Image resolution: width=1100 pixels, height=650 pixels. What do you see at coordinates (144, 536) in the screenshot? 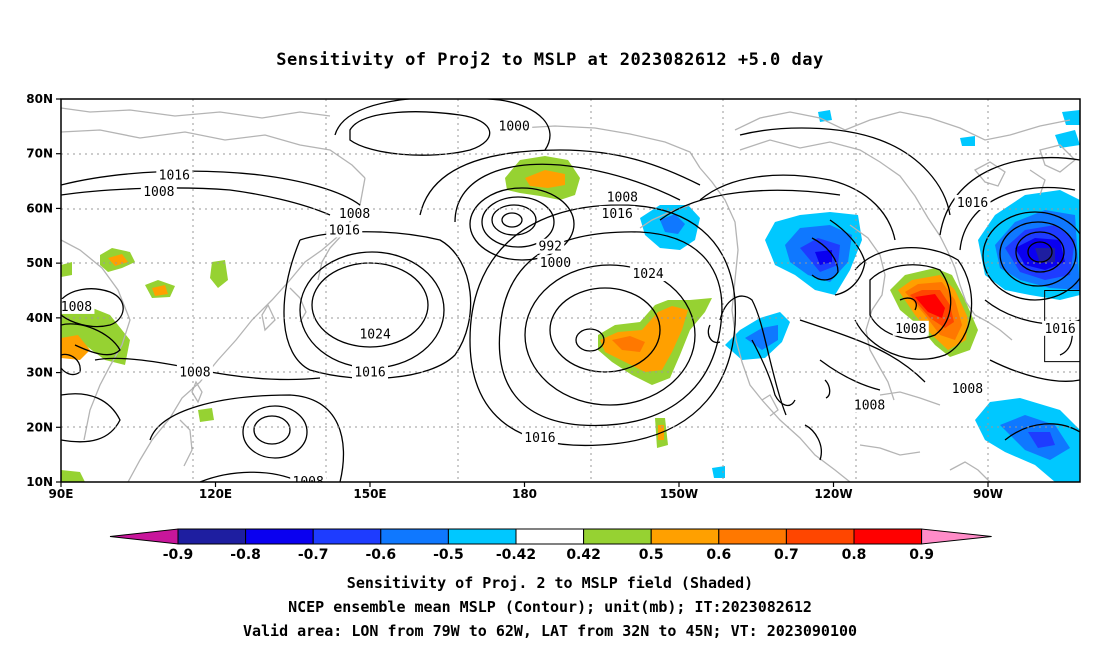
I see `colorbar-low-triangle` at bounding box center [144, 536].